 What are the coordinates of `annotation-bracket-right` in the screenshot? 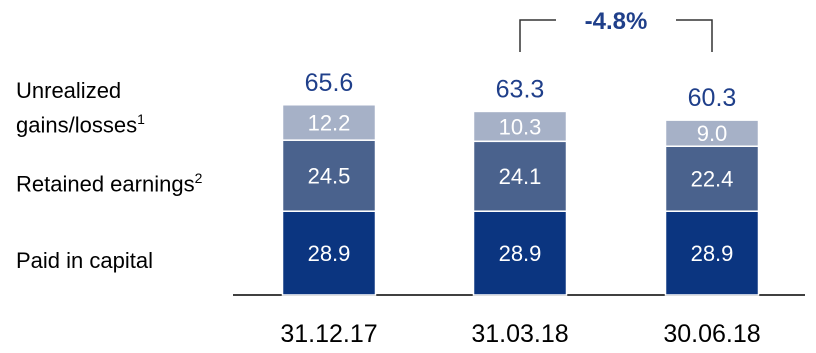 It's located at (694, 35).